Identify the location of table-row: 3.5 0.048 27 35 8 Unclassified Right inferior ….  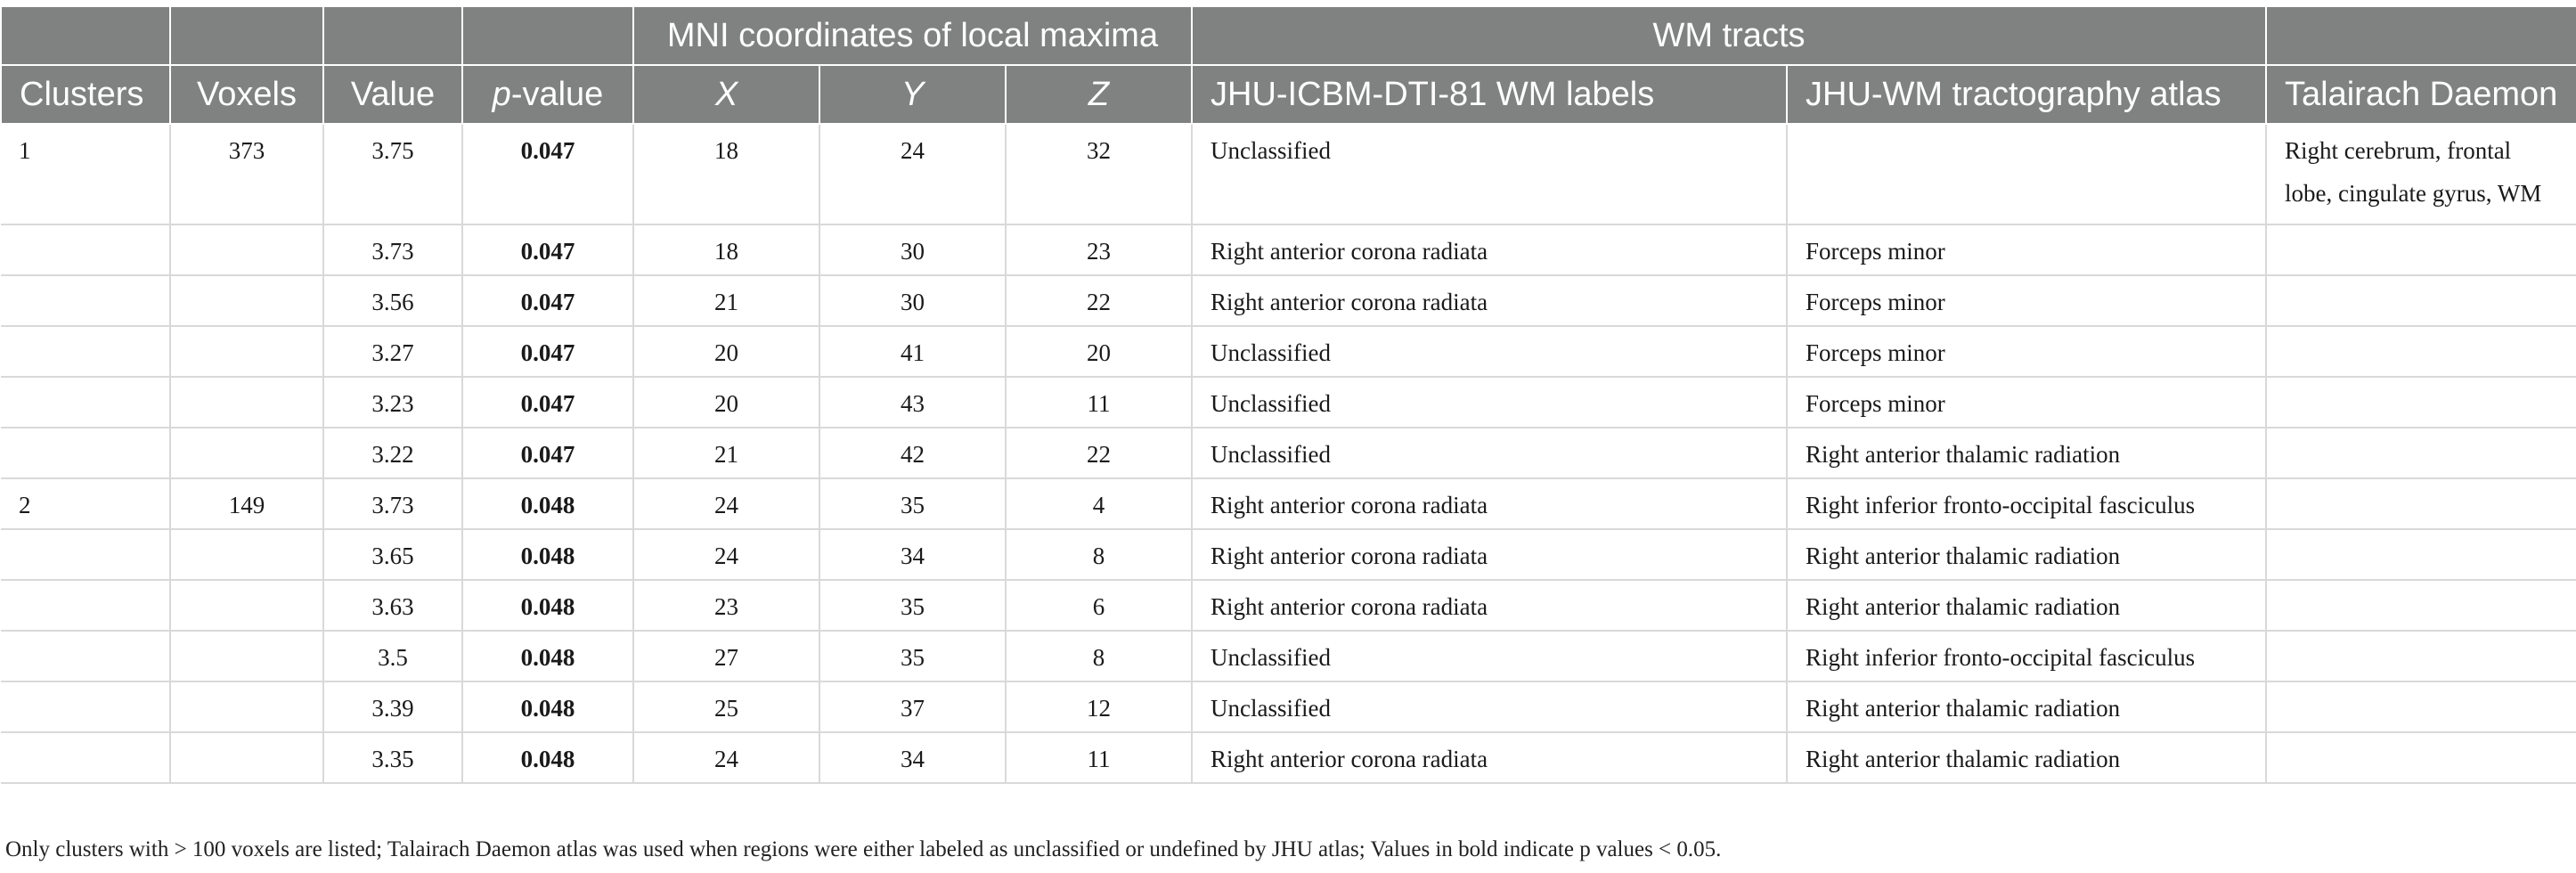
(1289, 656).